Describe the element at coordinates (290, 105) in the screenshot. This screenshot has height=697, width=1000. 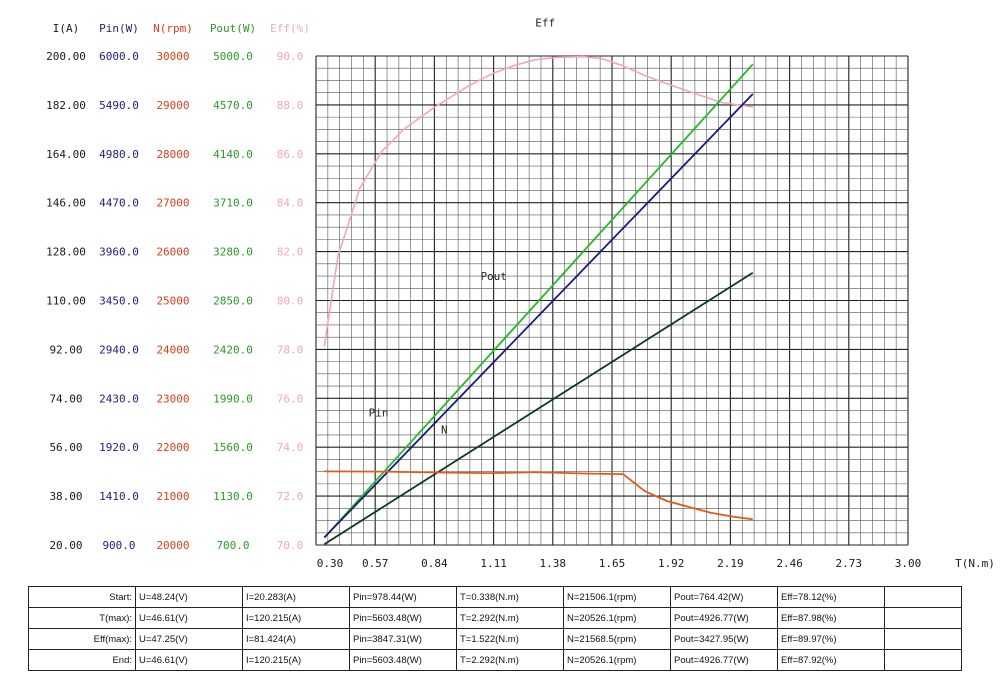
I see `y-tick-label: 88.0` at that location.